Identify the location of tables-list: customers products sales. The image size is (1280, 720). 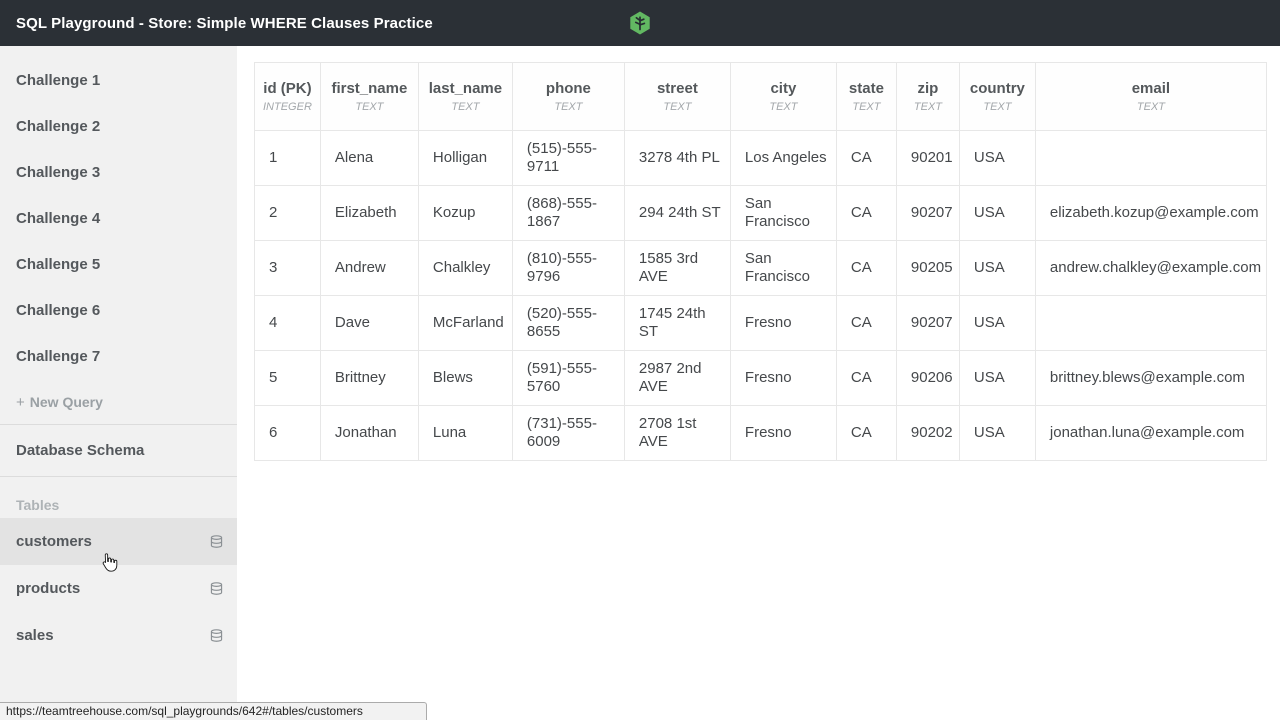
(118, 588).